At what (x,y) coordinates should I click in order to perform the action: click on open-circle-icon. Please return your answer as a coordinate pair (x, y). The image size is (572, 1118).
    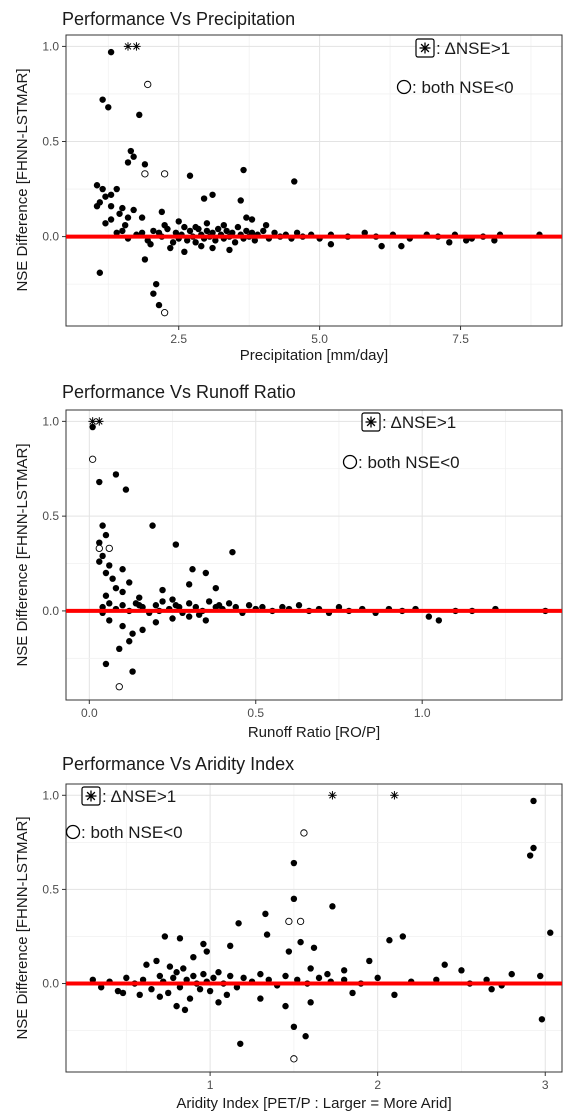
    Looking at the image, I should click on (73, 832).